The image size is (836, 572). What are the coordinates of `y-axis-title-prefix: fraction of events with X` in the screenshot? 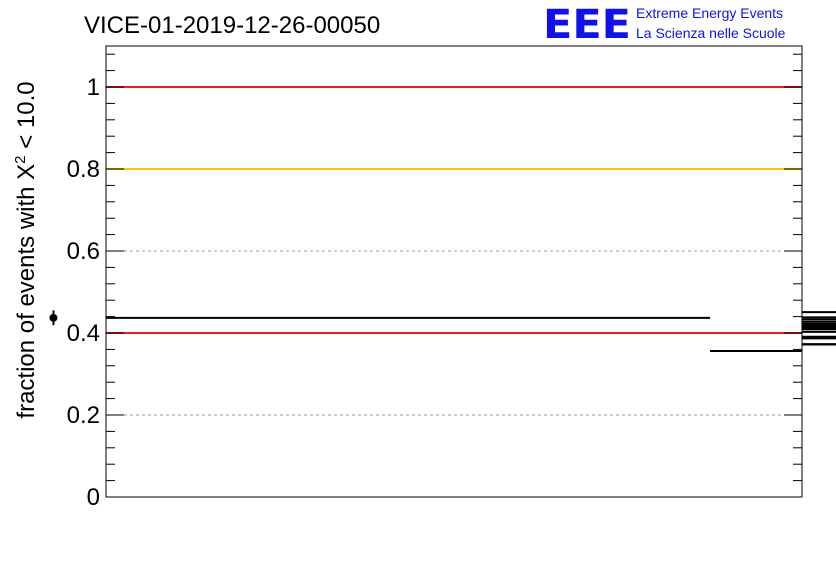 It's located at (26, 291).